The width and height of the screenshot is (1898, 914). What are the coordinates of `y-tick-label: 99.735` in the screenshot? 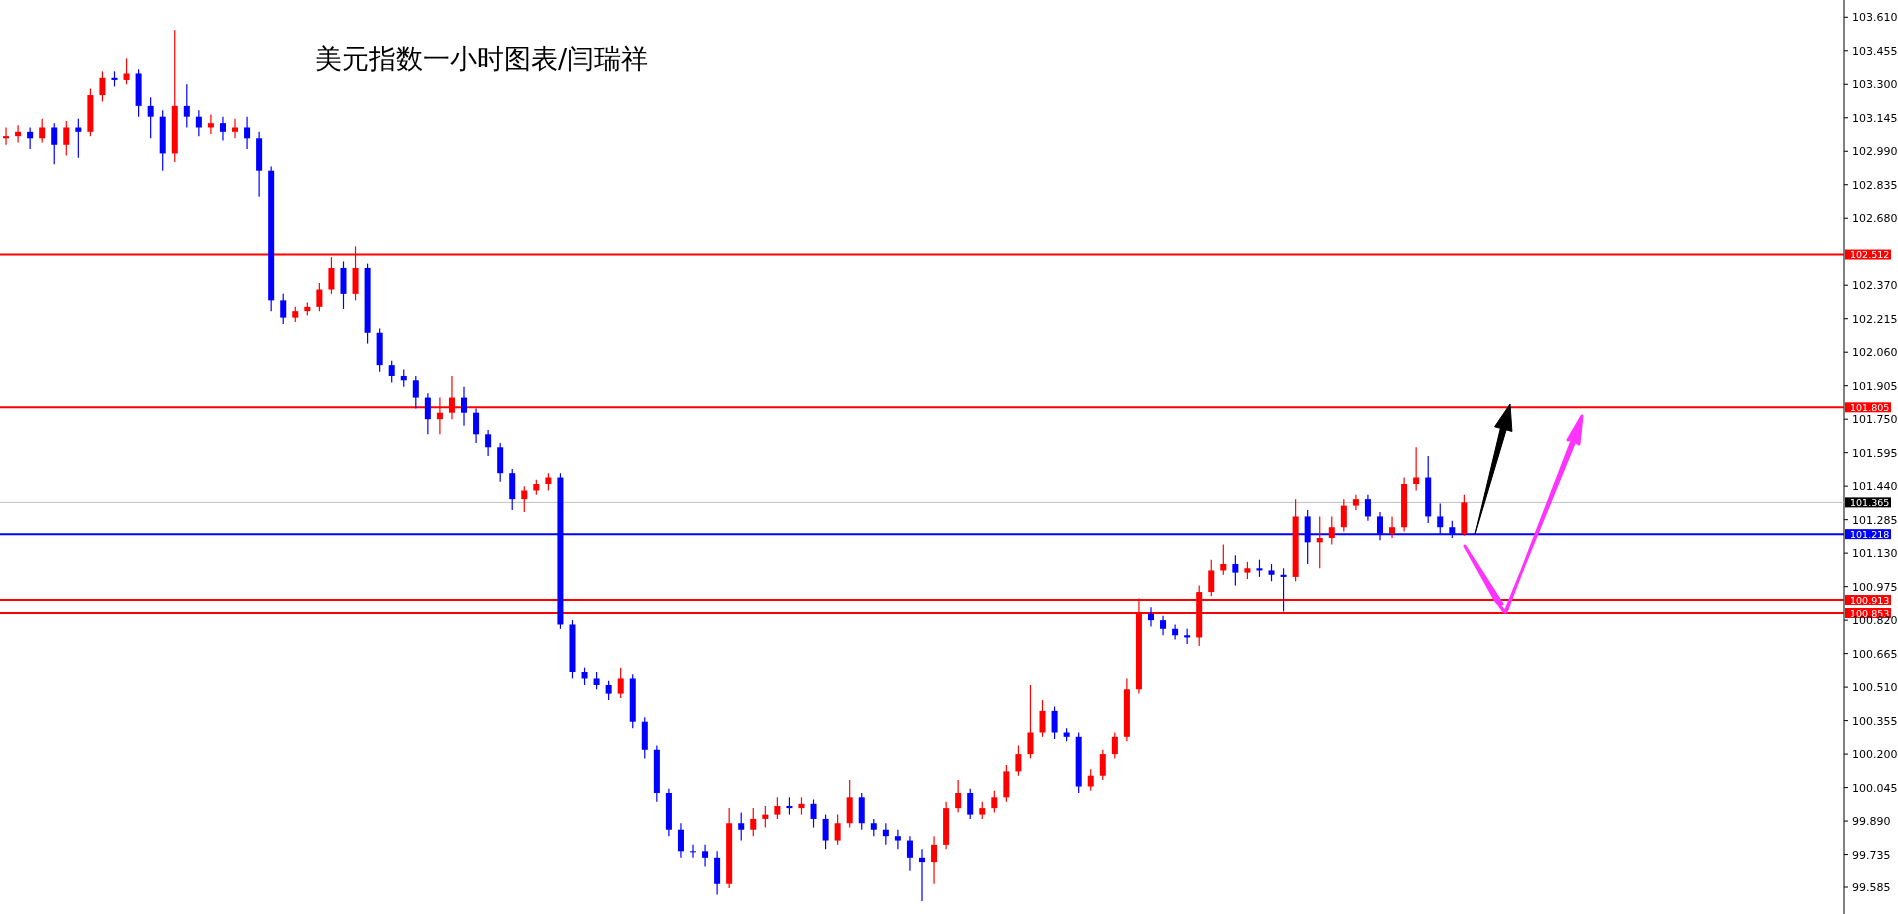 It's located at (1871, 855).